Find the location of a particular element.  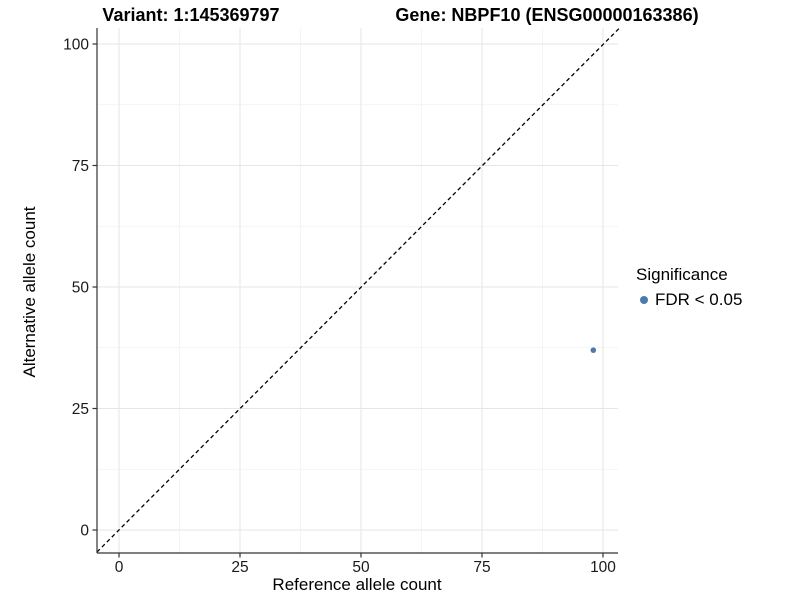

x-axis-title: Reference allele count is located at coordinates (357, 584).